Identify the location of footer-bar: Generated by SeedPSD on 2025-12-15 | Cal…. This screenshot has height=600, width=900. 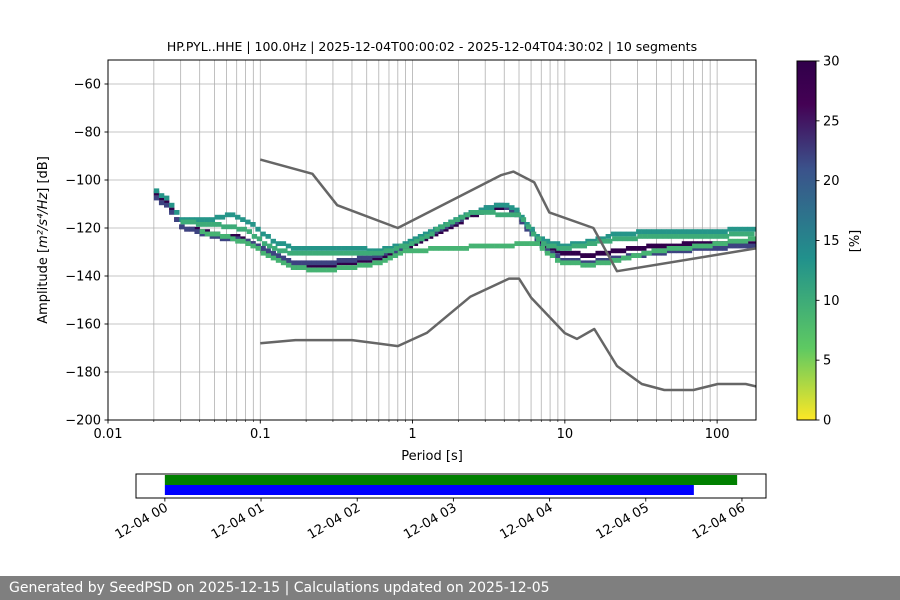
(450, 588).